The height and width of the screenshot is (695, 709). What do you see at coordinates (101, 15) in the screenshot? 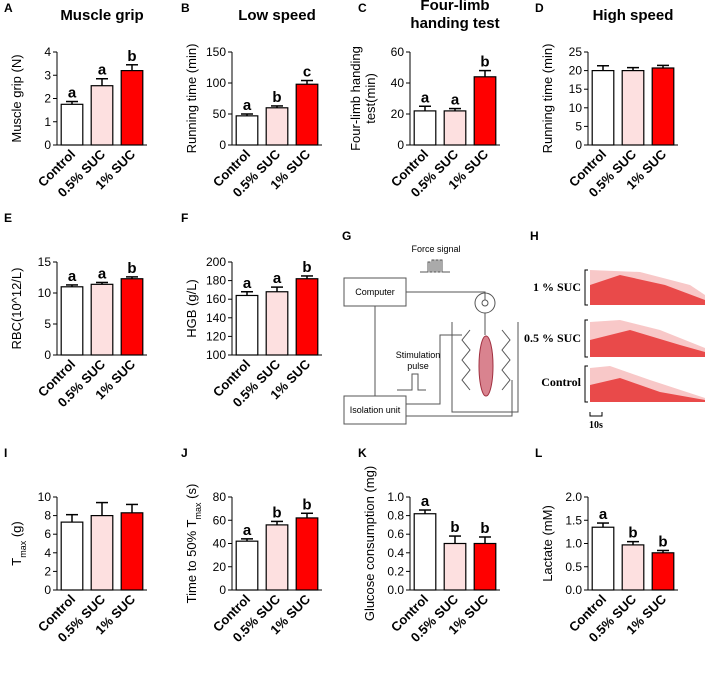
I see `chart-title: Muscle grip` at bounding box center [101, 15].